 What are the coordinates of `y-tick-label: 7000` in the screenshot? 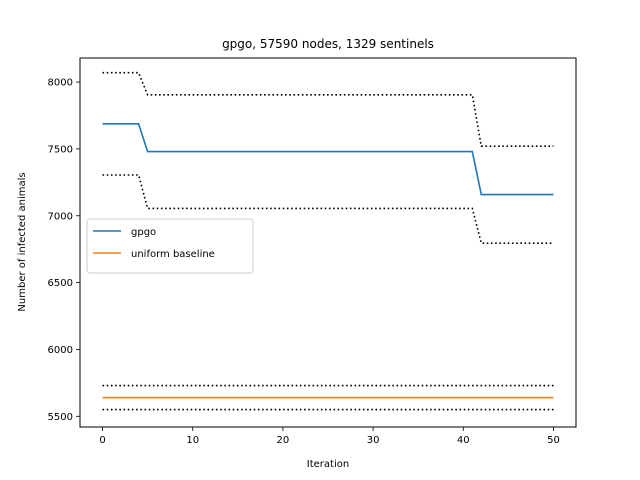 It's located at (60, 216).